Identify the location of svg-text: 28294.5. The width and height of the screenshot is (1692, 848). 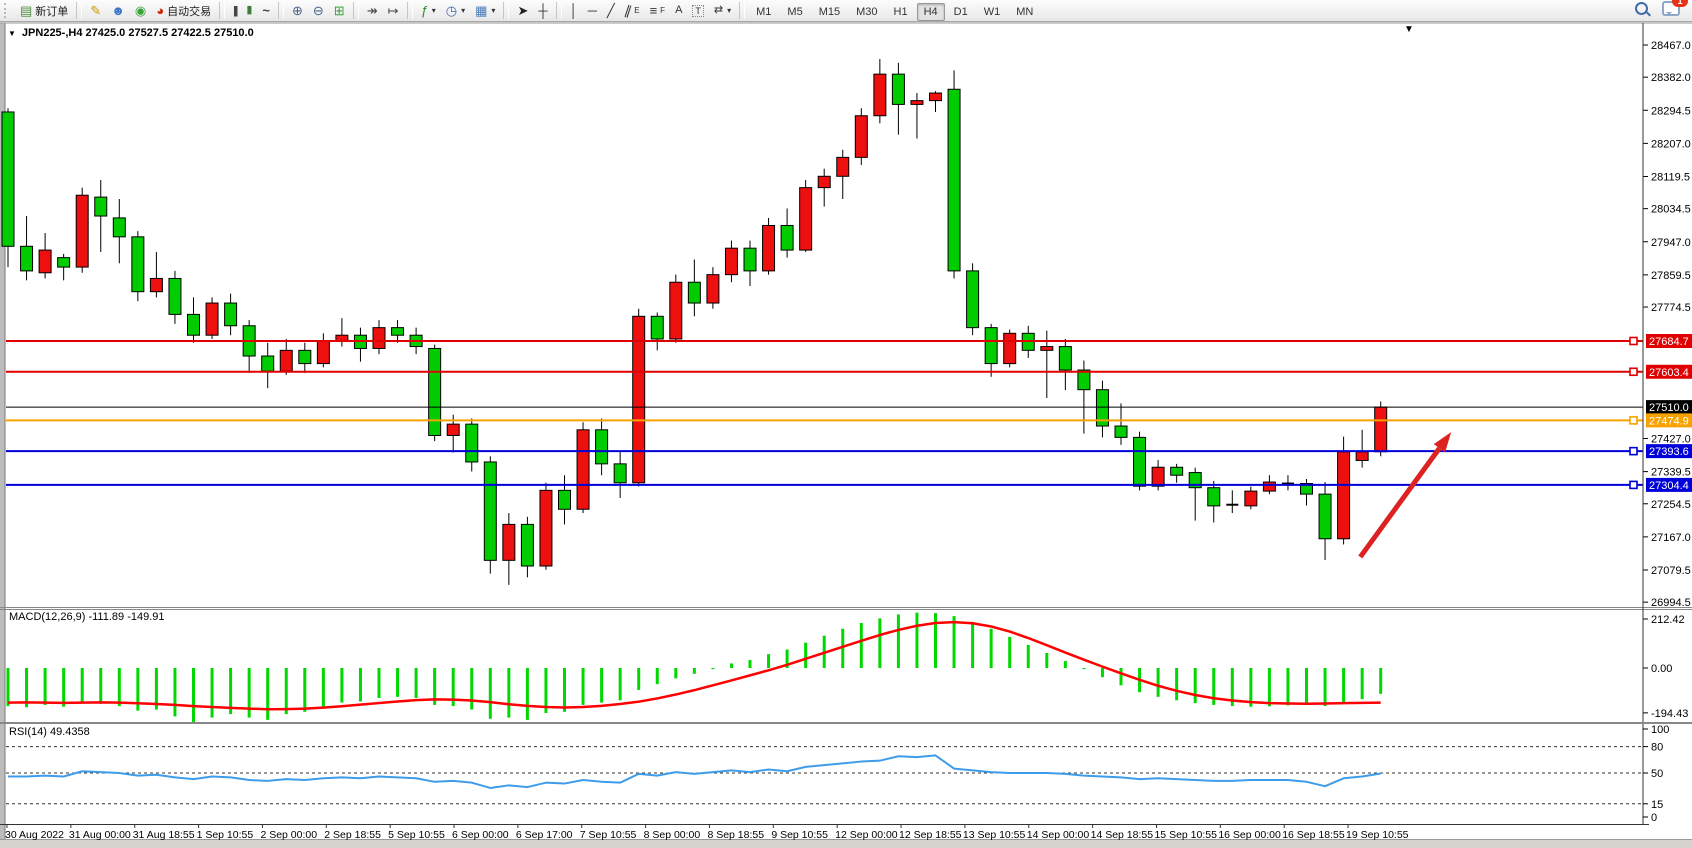
(1671, 111).